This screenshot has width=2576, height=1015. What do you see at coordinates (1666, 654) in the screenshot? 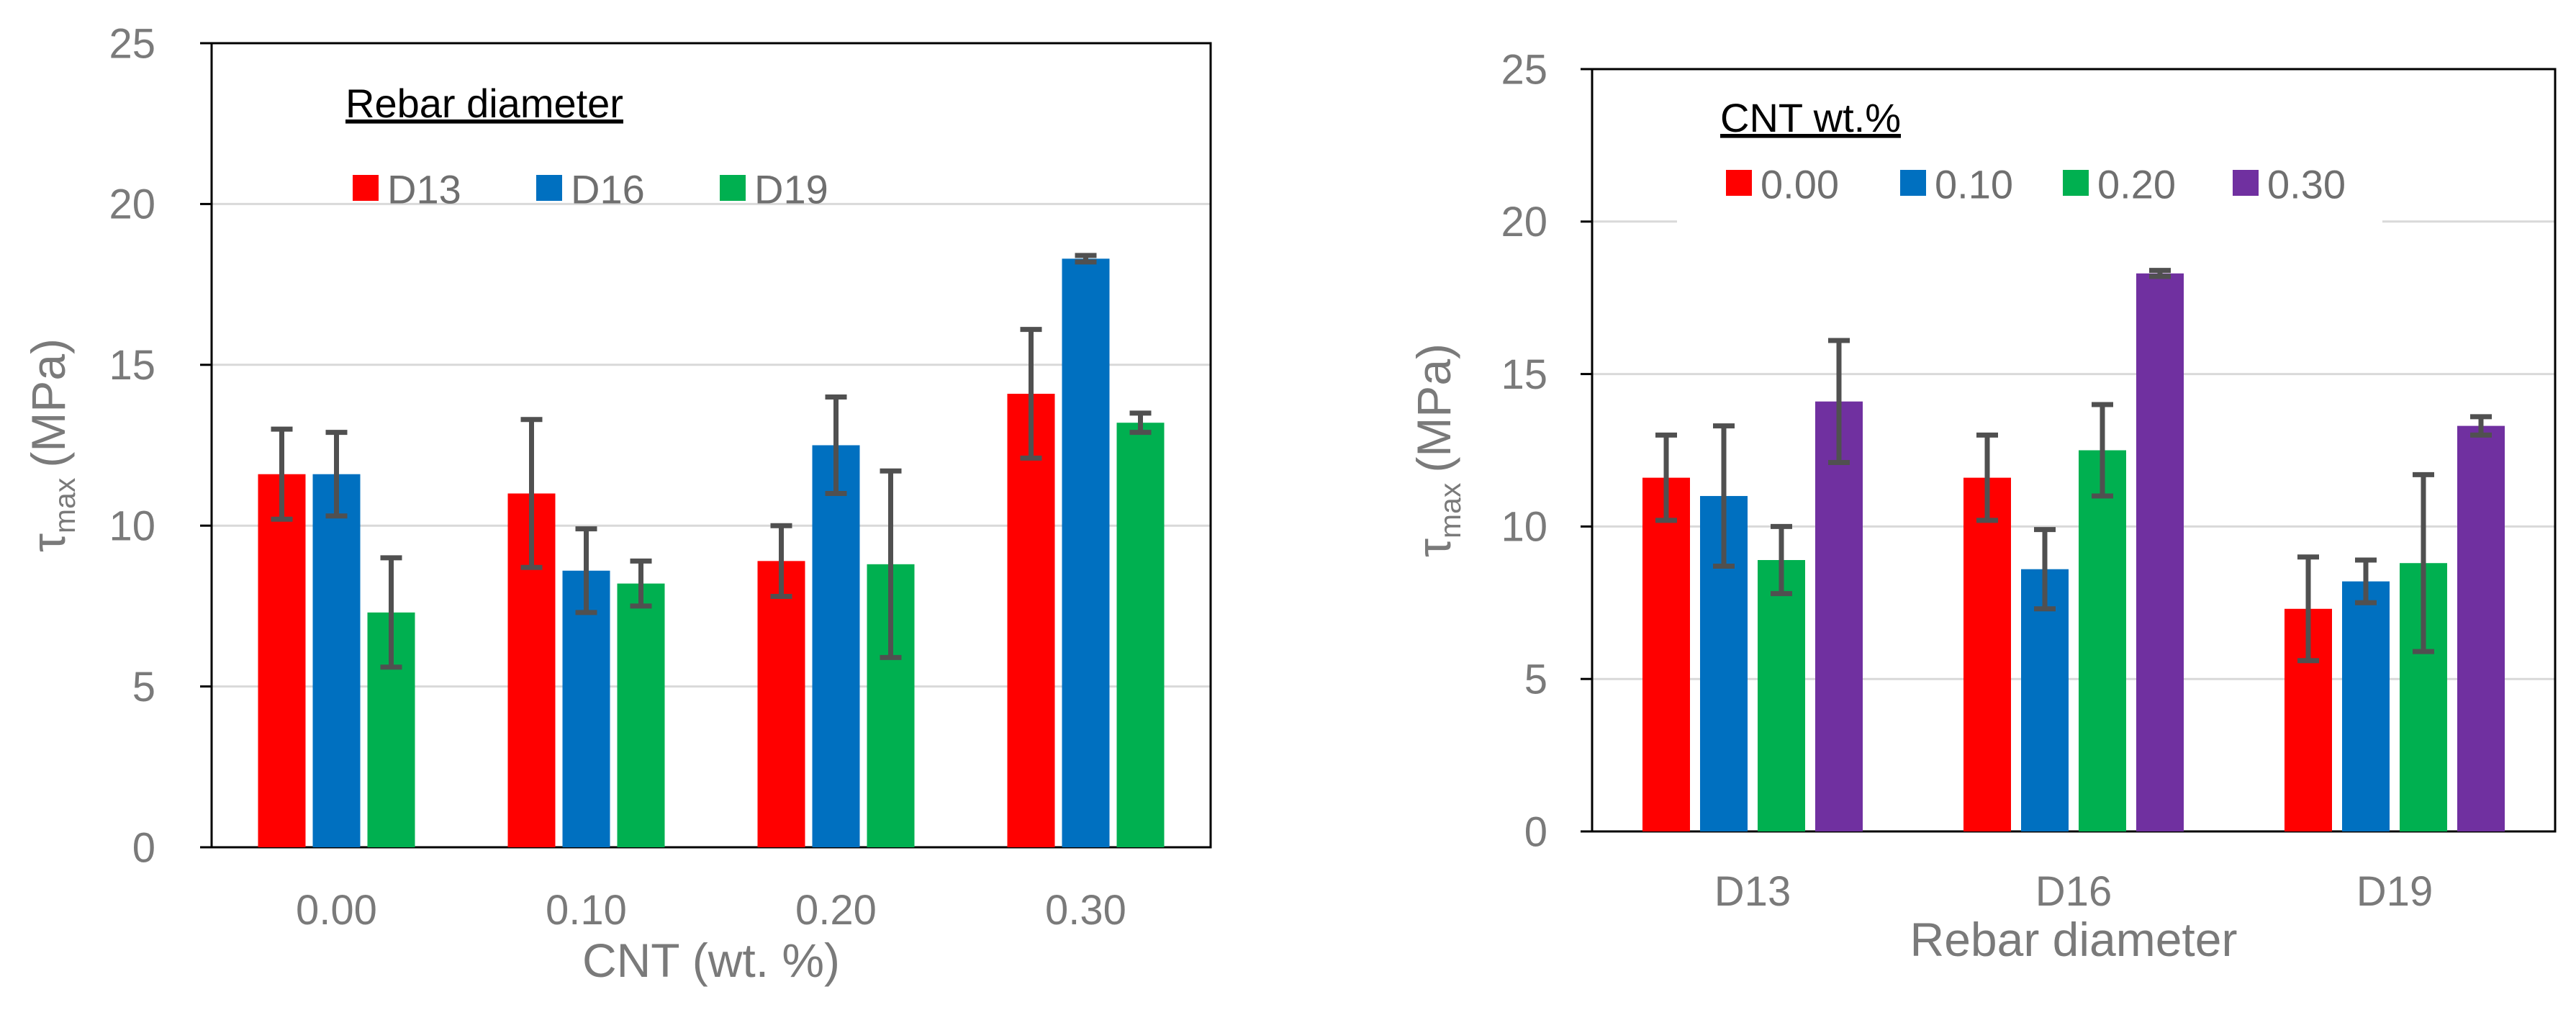
I see `bar-0.00-D13` at bounding box center [1666, 654].